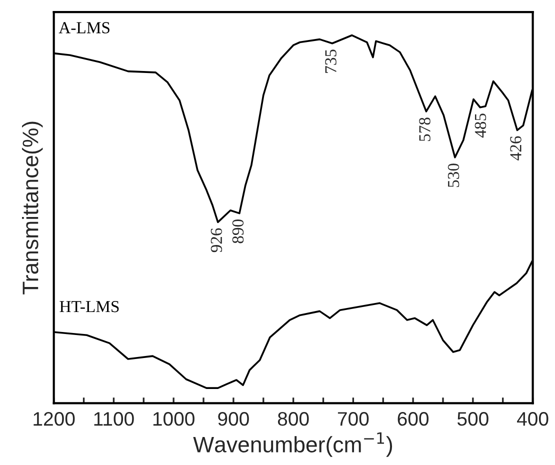 This screenshot has width=555, height=465. Describe the element at coordinates (454, 175) in the screenshot. I see `annotation: 530` at that location.